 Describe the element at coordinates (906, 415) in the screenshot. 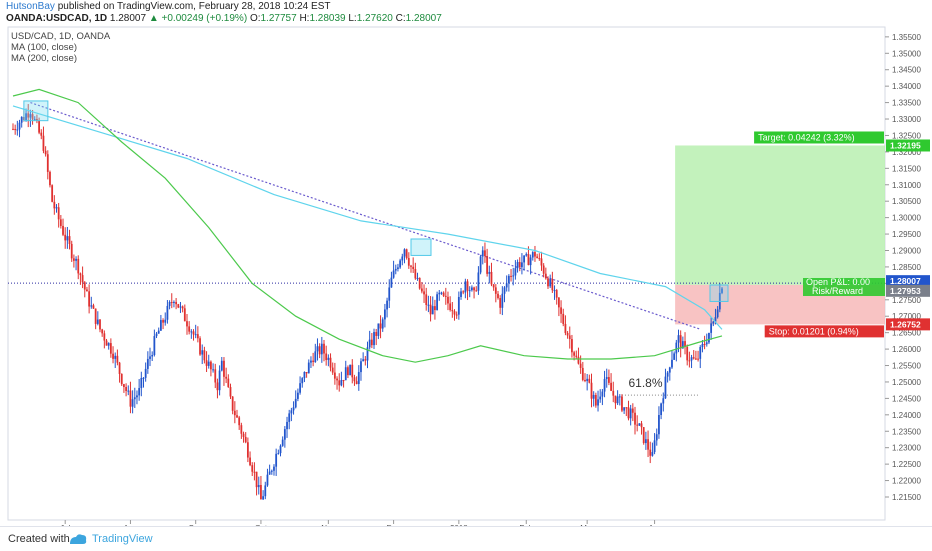

I see `y-tick-label-5: 1.24000` at that location.